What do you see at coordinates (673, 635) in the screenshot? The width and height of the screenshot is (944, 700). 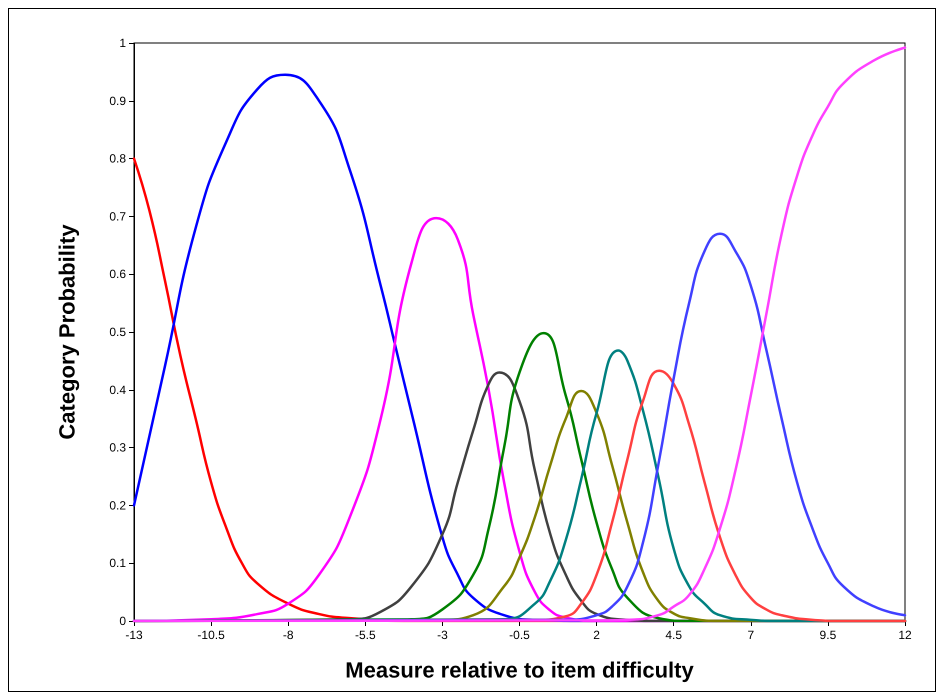 I see `x-tick-label: 4.5` at bounding box center [673, 635].